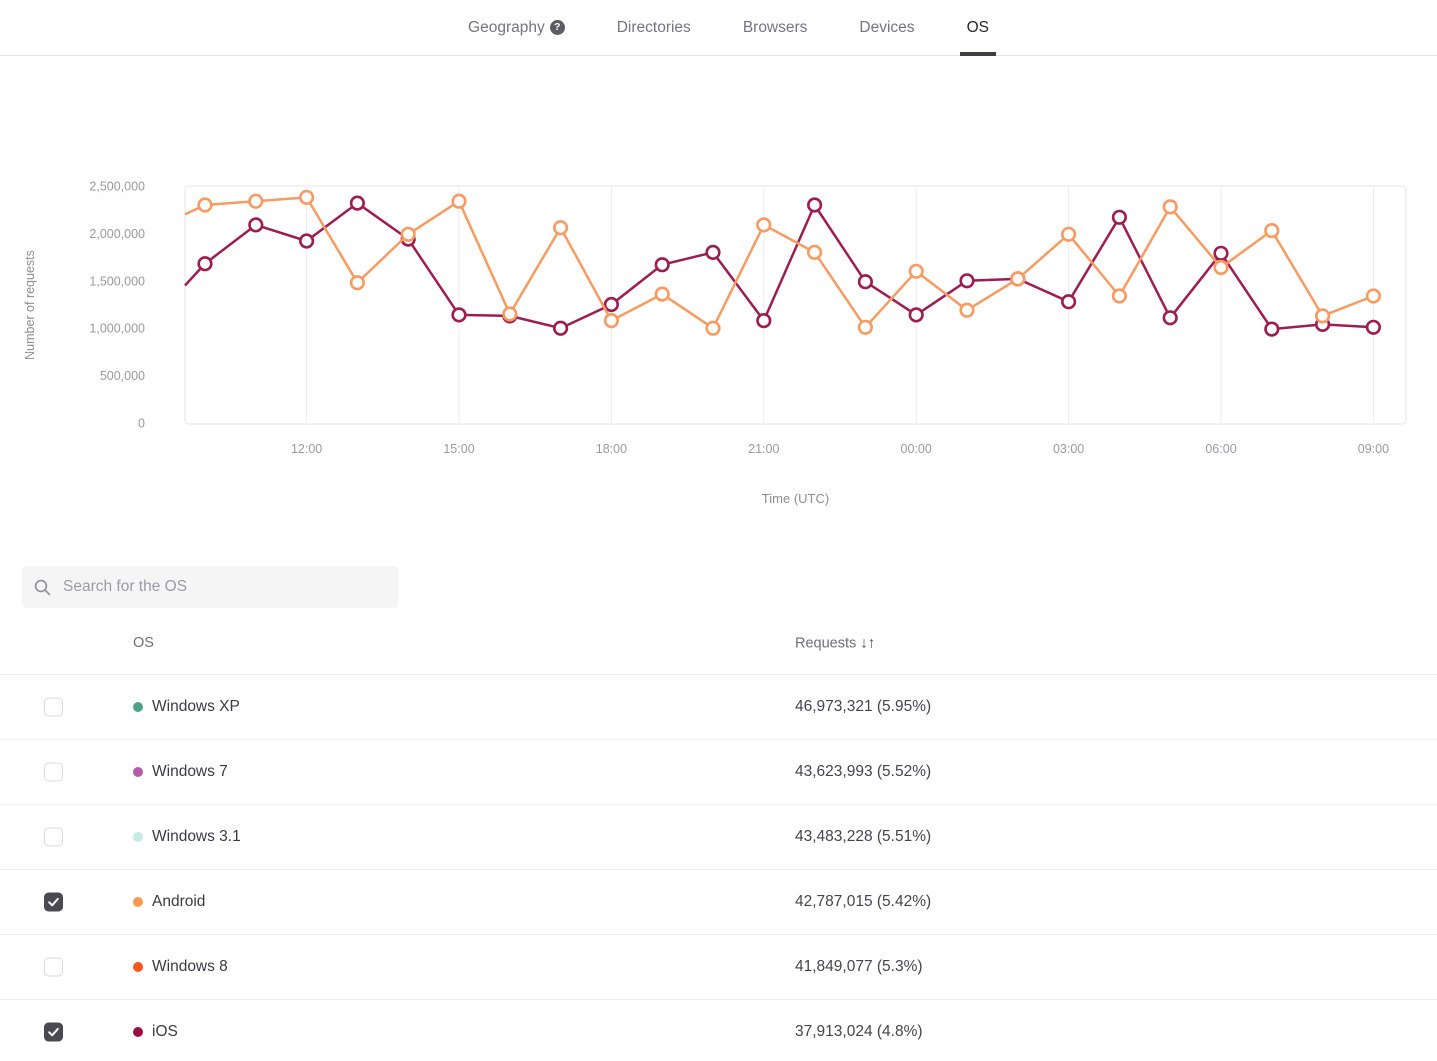 This screenshot has width=1437, height=1061. What do you see at coordinates (718, 837) in the screenshot?
I see `table-row: Windows 3.1 43,483,228 (5.51%)` at bounding box center [718, 837].